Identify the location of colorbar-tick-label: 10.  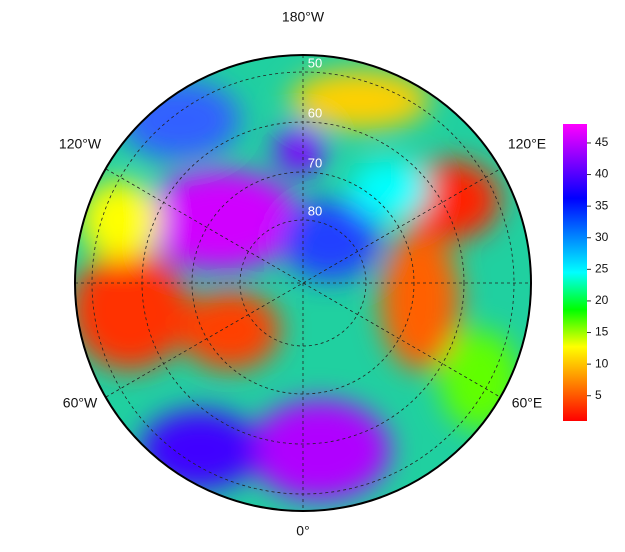
(602, 363).